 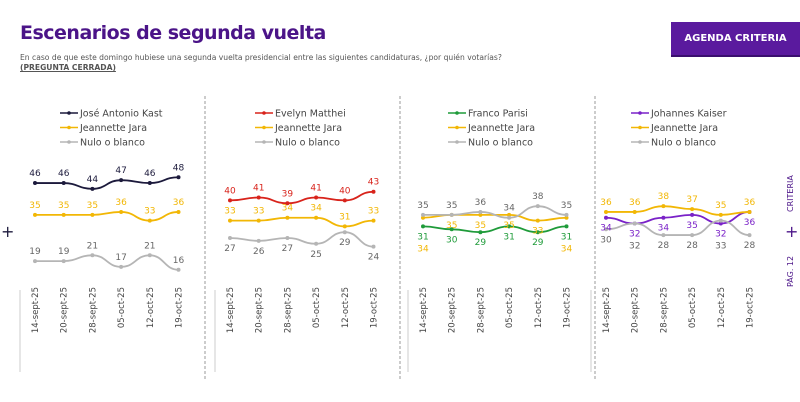 What do you see at coordinates (315, 255) in the screenshot?
I see `data-label: 25` at bounding box center [315, 255].